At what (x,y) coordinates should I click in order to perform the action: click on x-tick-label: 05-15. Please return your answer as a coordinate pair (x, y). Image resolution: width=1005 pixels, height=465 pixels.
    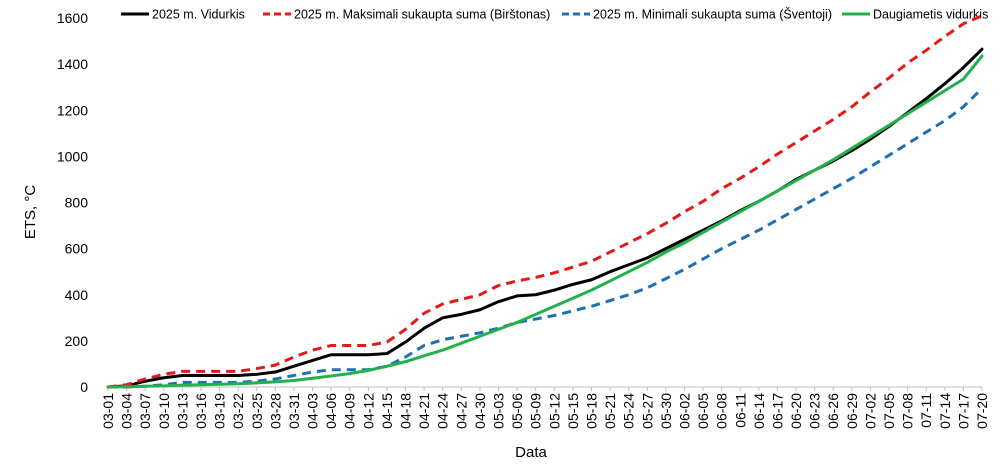
    Looking at the image, I should click on (573, 411).